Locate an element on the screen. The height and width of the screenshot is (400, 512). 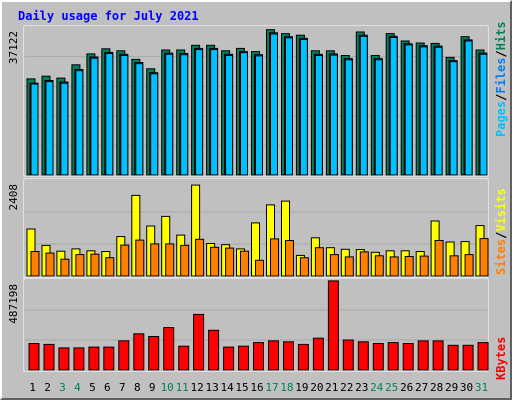
day-label: 19 is located at coordinates (301, 387).